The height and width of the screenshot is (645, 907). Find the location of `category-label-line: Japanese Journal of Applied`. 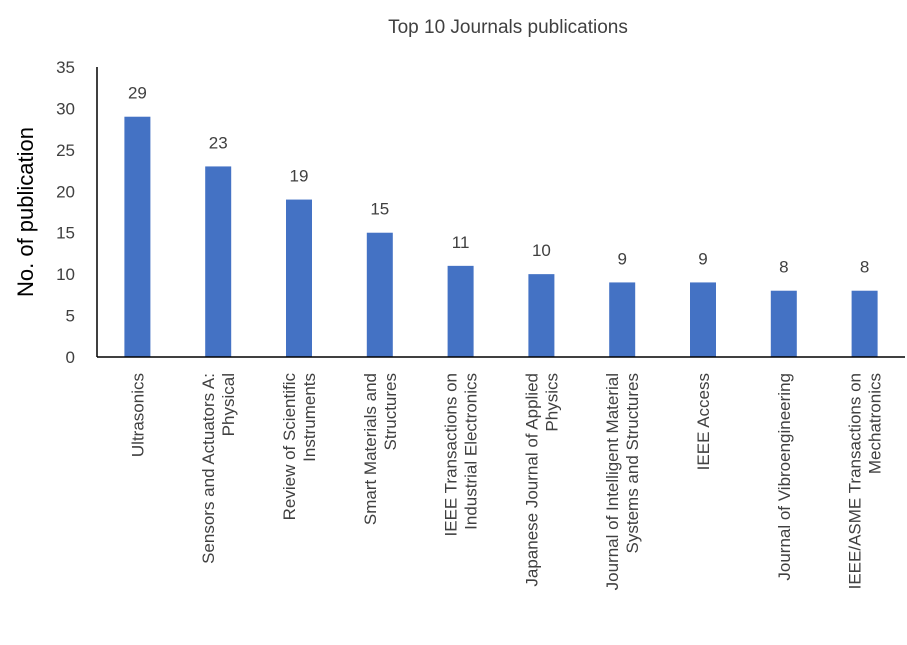

category-label-line: Japanese Journal of Applied is located at coordinates (531, 480).